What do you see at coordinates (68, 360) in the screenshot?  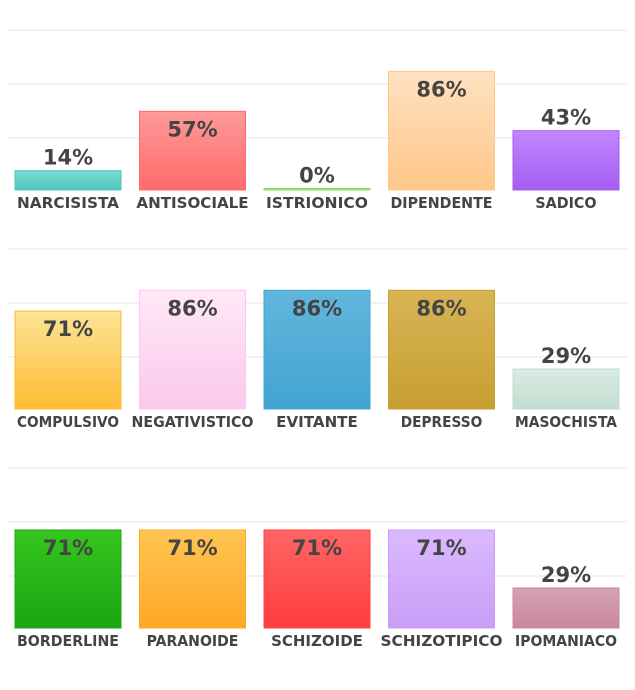 I see `bar-compulsivo` at bounding box center [68, 360].